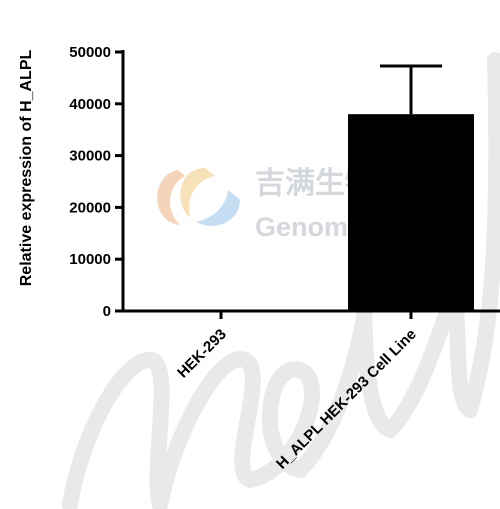 This screenshot has height=509, width=500. What do you see at coordinates (90, 104) in the screenshot?
I see `y-tick-label: 40000` at bounding box center [90, 104].